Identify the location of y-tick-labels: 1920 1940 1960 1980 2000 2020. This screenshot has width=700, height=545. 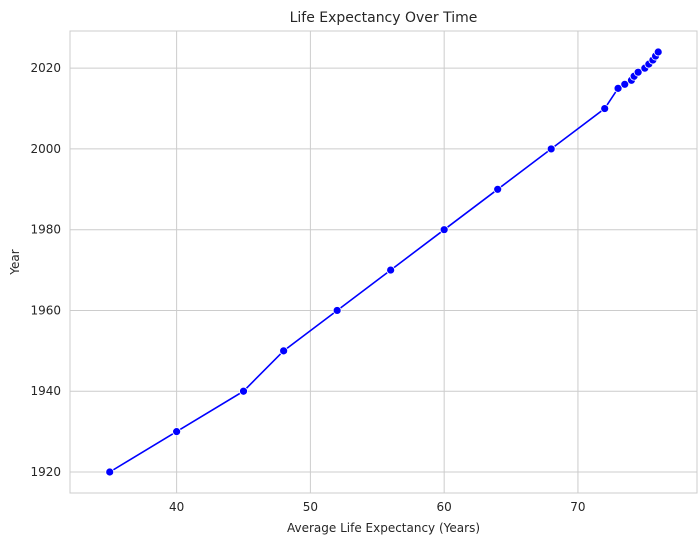
(45, 270).